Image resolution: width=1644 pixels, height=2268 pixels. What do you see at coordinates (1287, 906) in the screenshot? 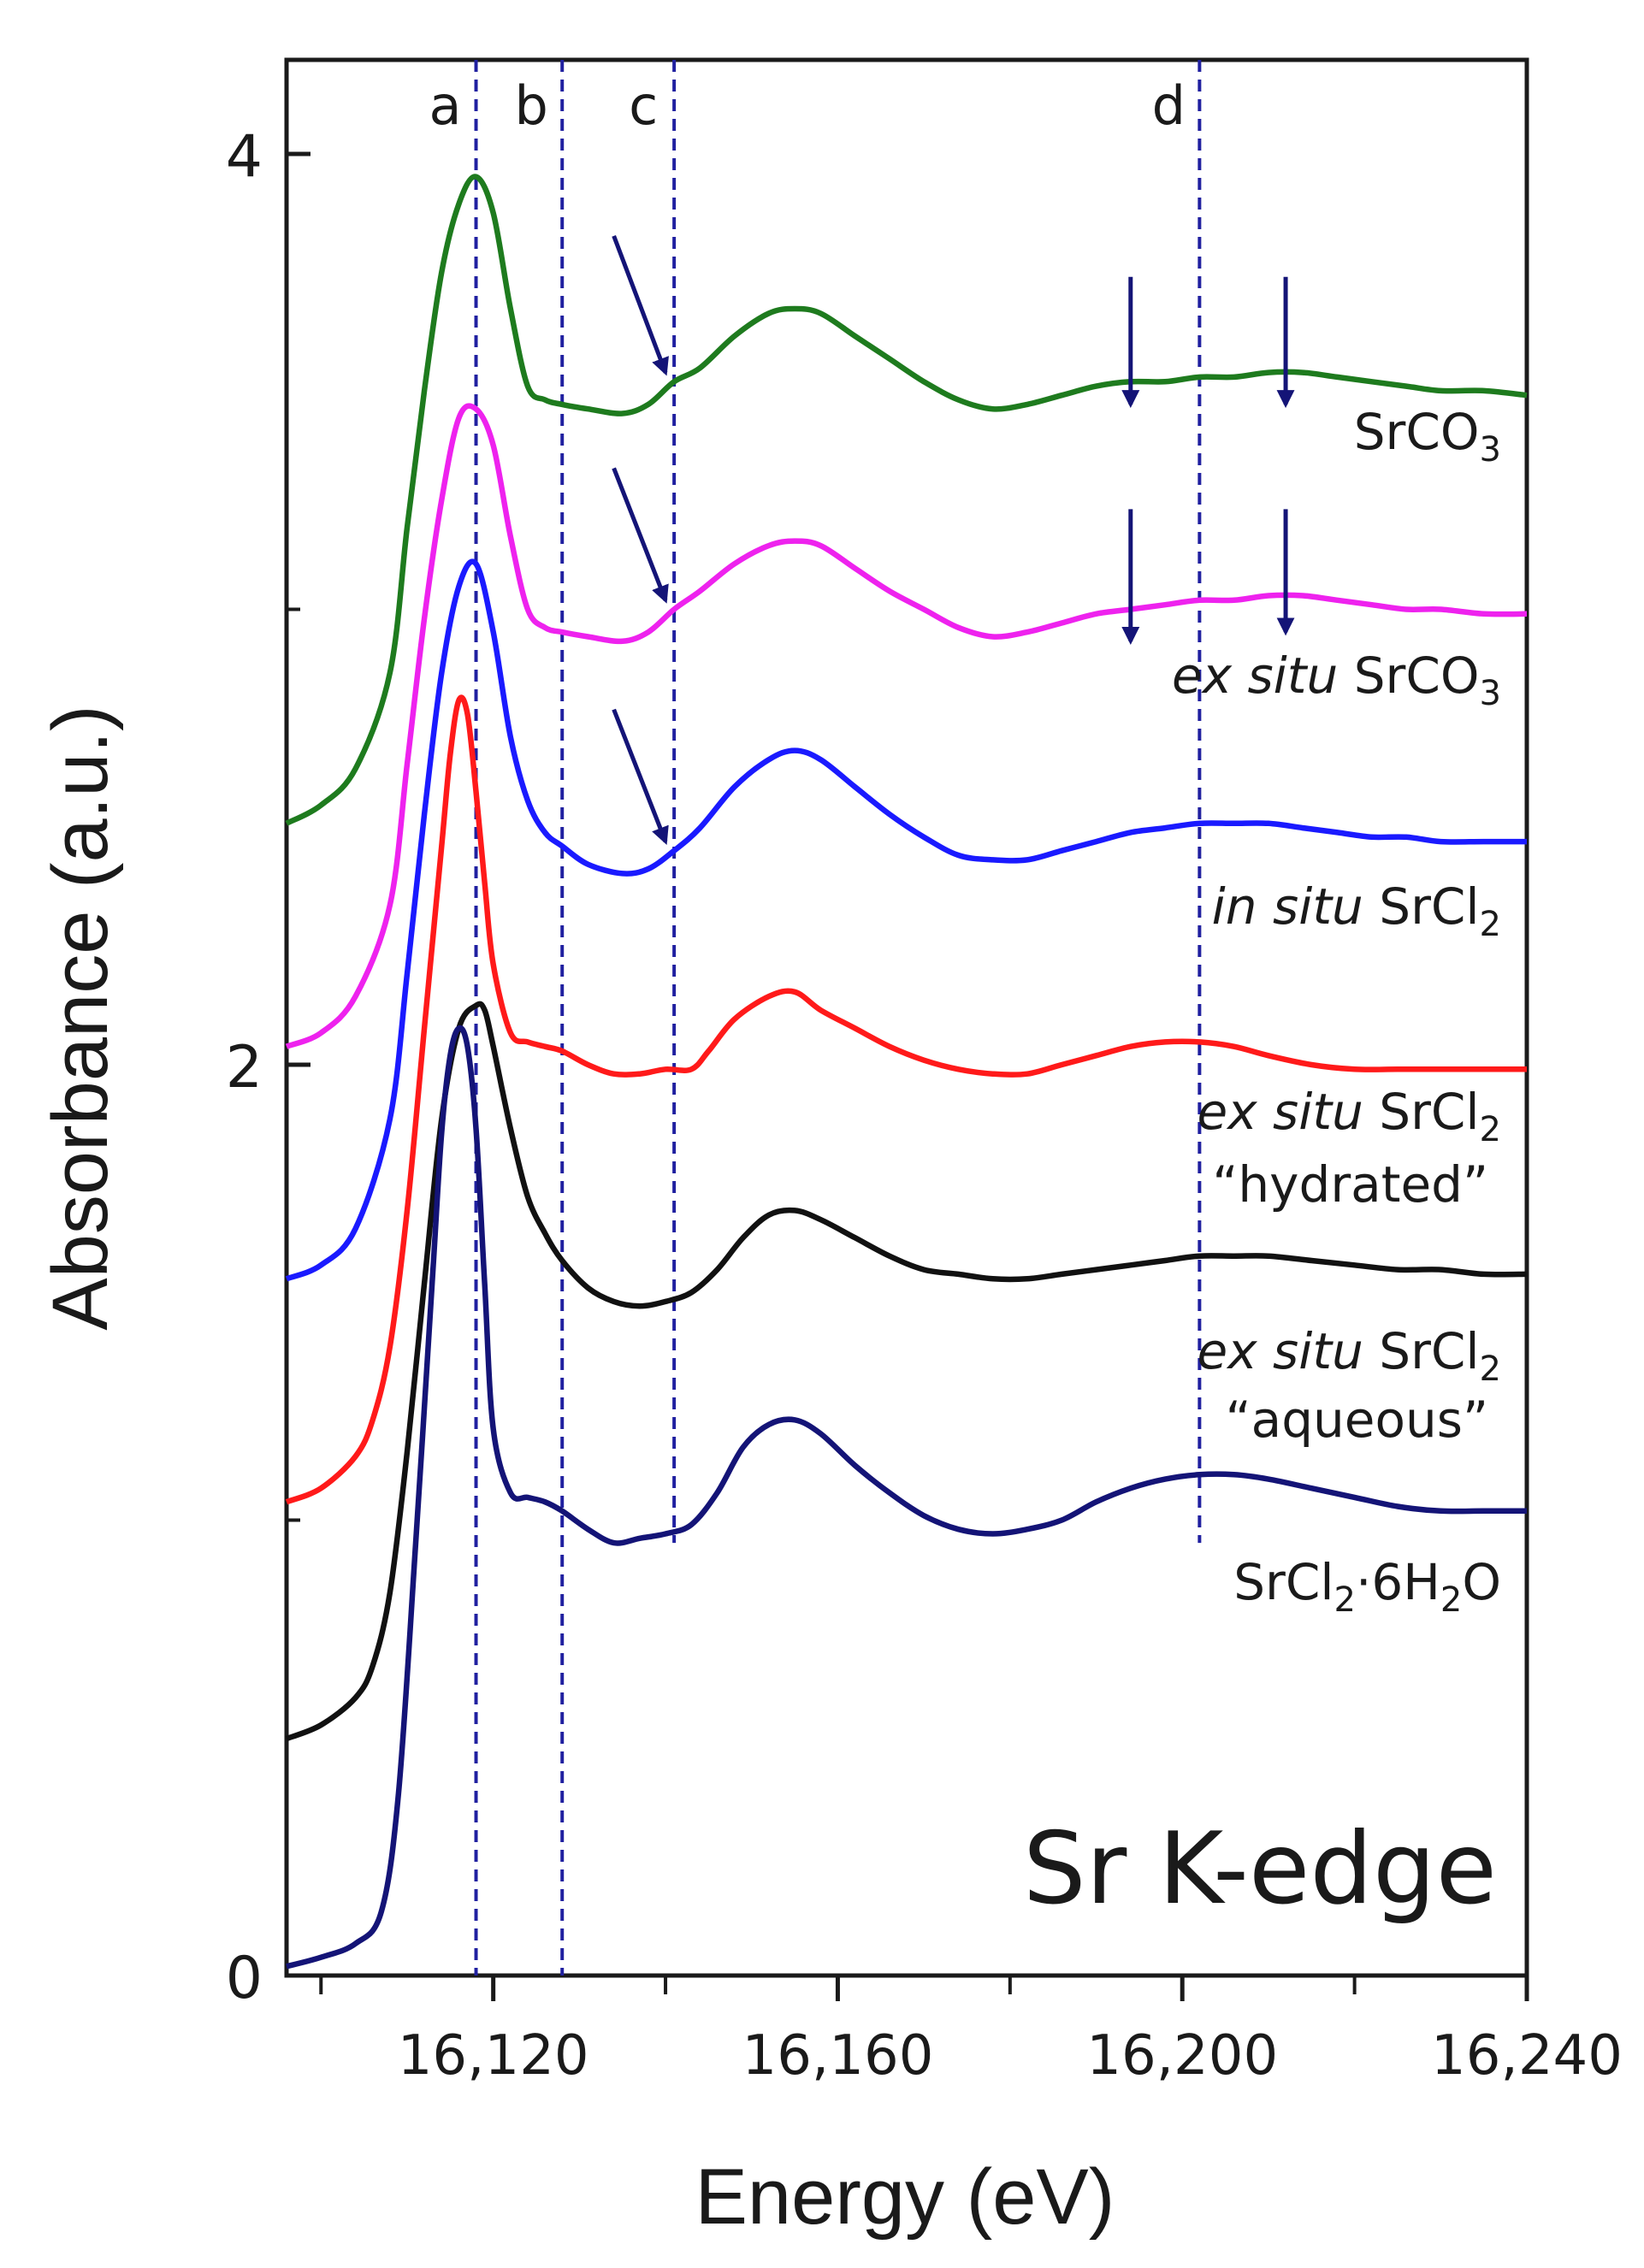
I see `series-label-part: in situ` at bounding box center [1287, 906].